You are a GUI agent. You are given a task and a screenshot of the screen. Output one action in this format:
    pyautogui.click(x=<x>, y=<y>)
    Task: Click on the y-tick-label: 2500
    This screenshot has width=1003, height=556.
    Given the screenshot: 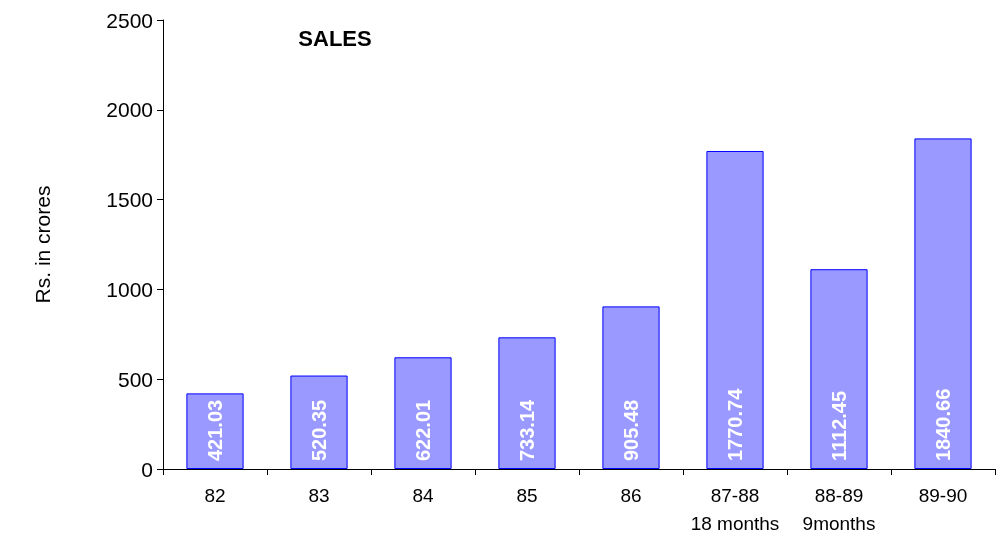 What is the action you would take?
    pyautogui.click(x=129, y=20)
    